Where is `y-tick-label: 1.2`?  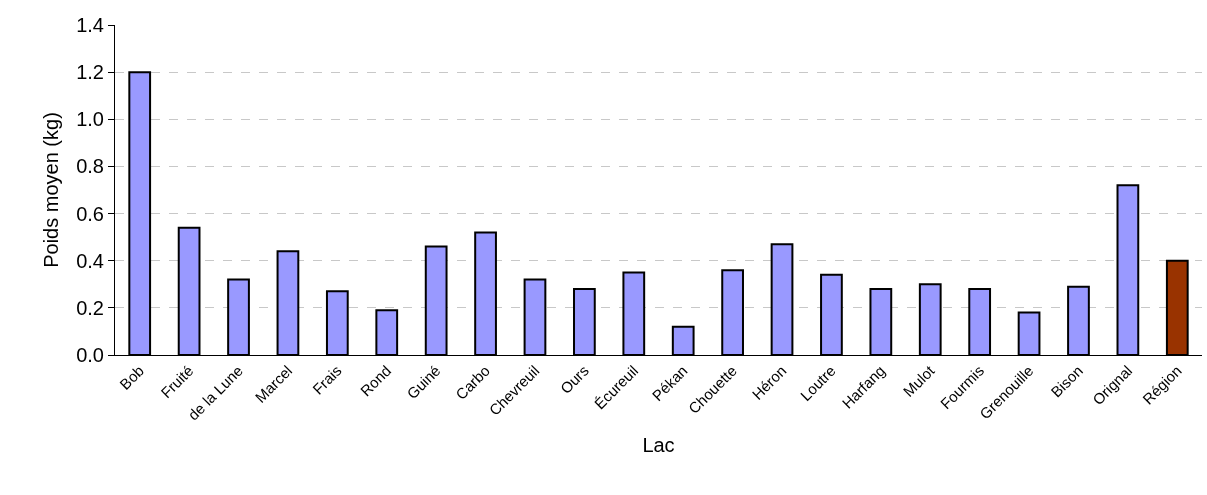
y-tick-label: 1.2 is located at coordinates (90, 72).